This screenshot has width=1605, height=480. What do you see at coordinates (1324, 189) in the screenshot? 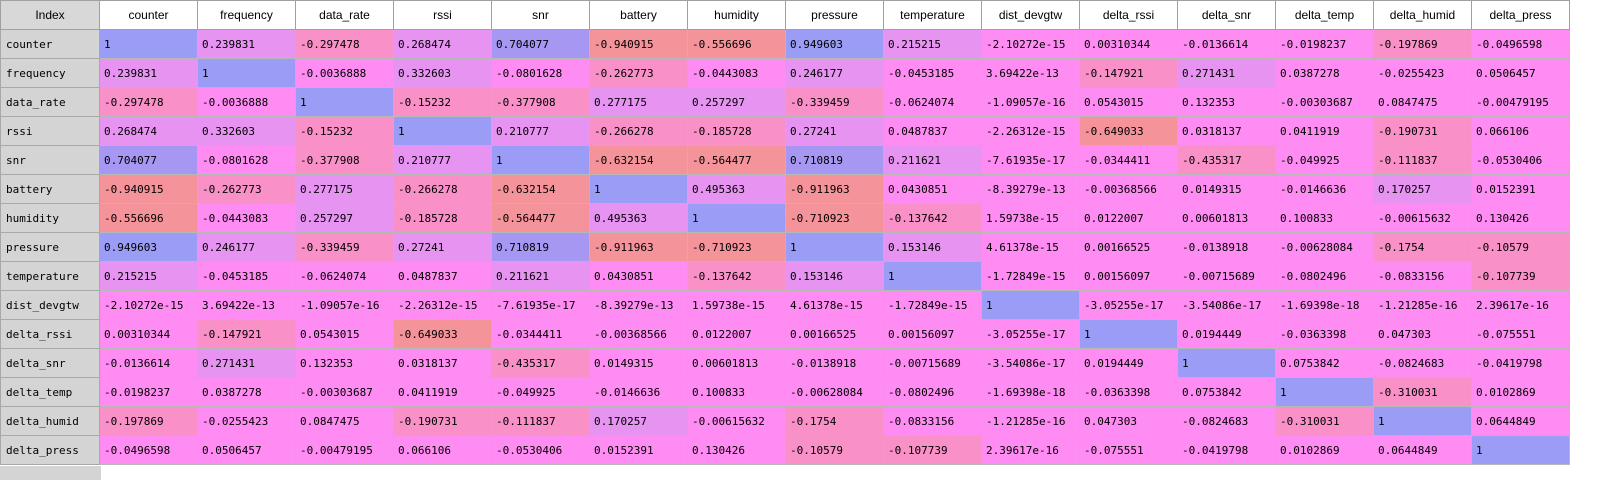
I see `table-cell: -0.0146636` at bounding box center [1324, 189].